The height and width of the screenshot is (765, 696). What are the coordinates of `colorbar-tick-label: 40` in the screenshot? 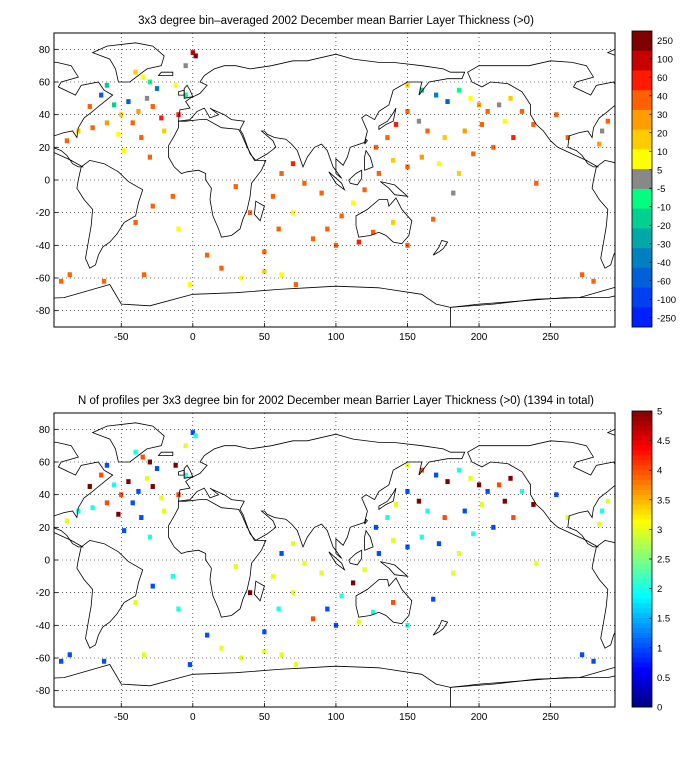 It's located at (662, 96).